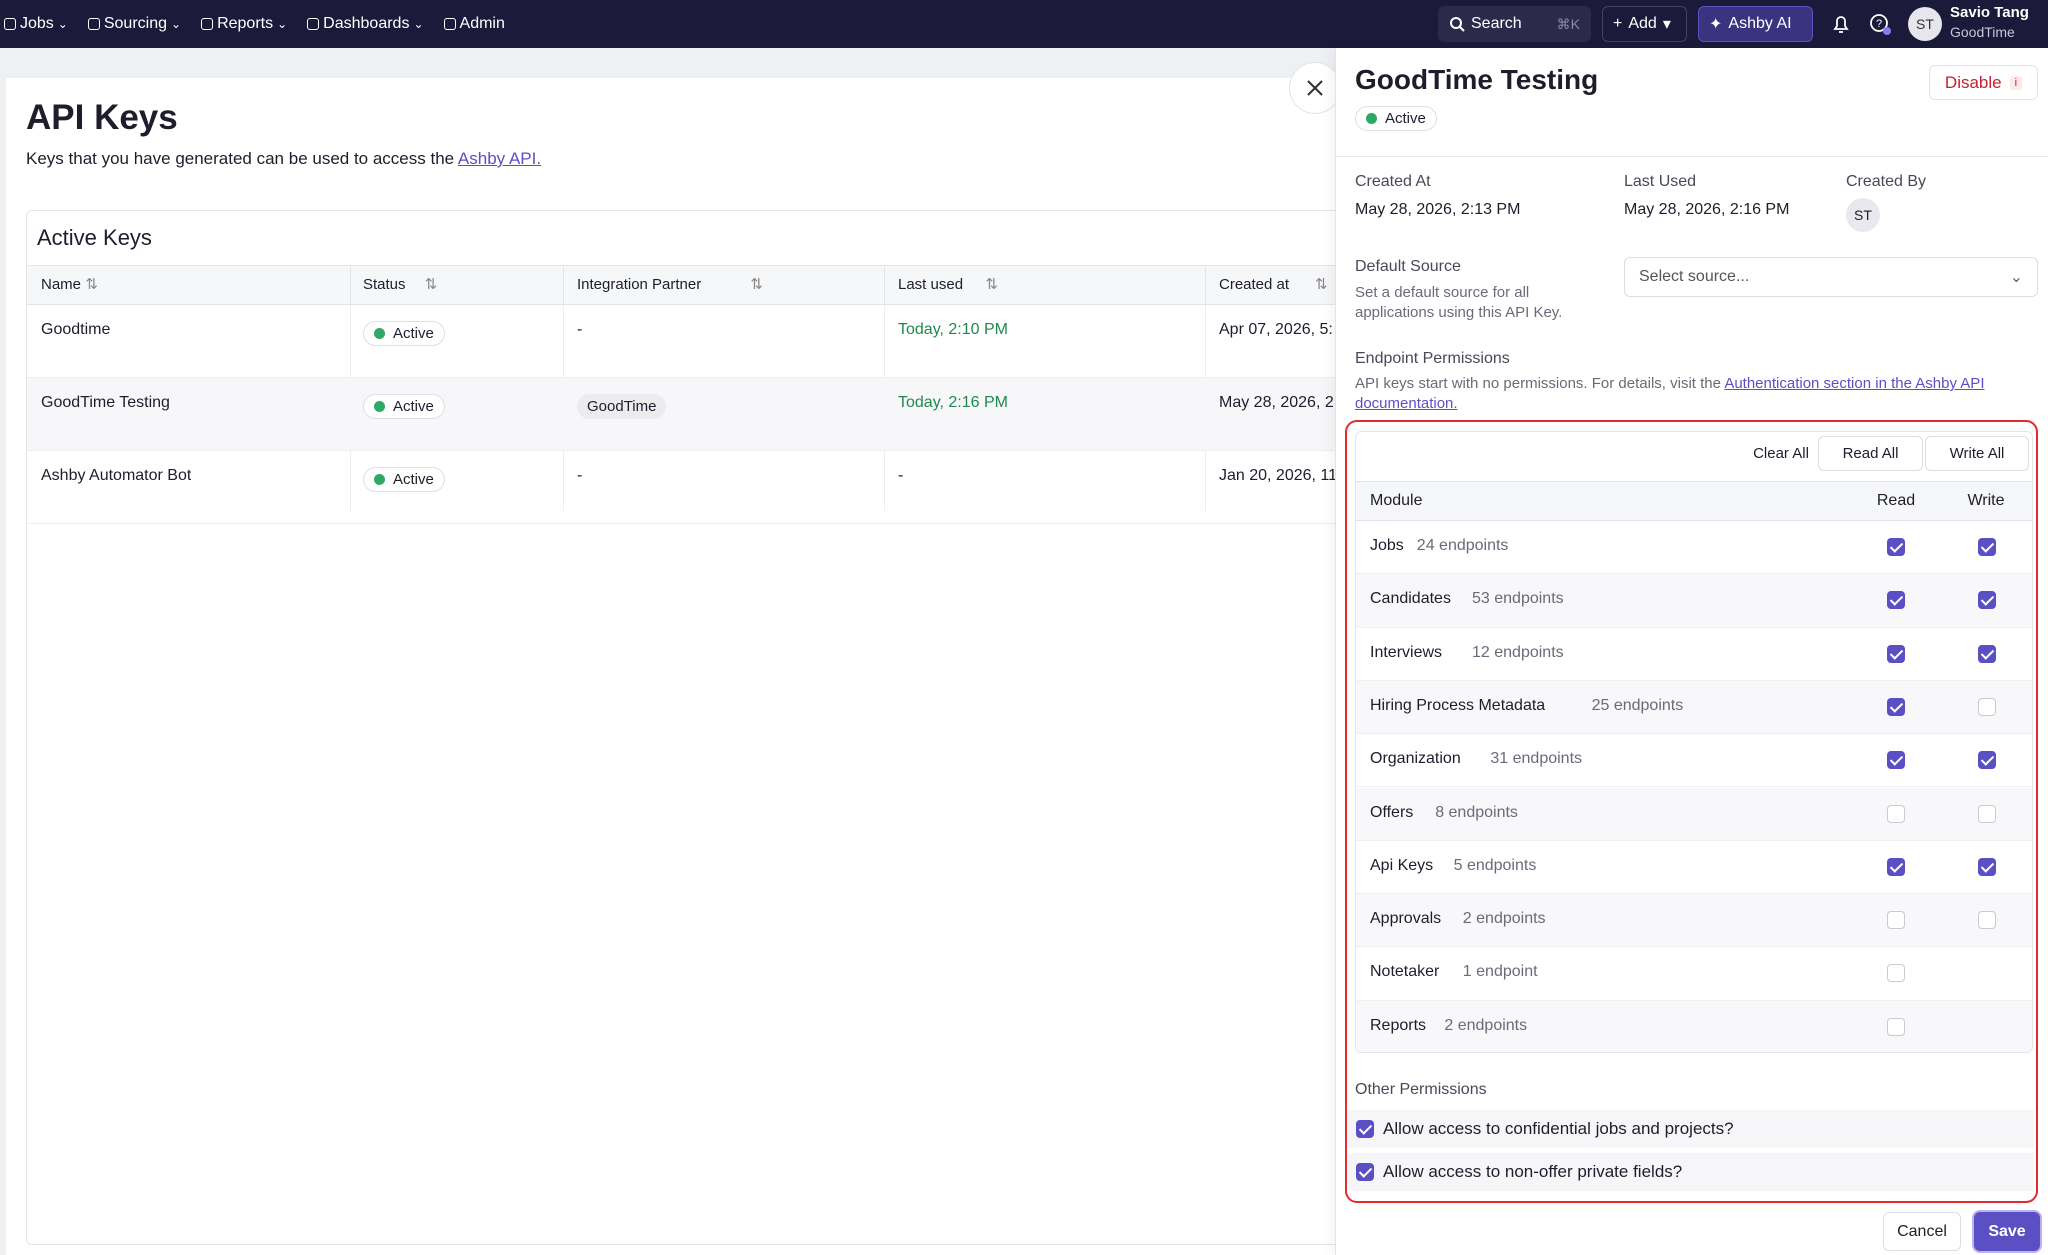 The image size is (2048, 1255). What do you see at coordinates (76, 329) in the screenshot?
I see `table-cell: Goodtime` at bounding box center [76, 329].